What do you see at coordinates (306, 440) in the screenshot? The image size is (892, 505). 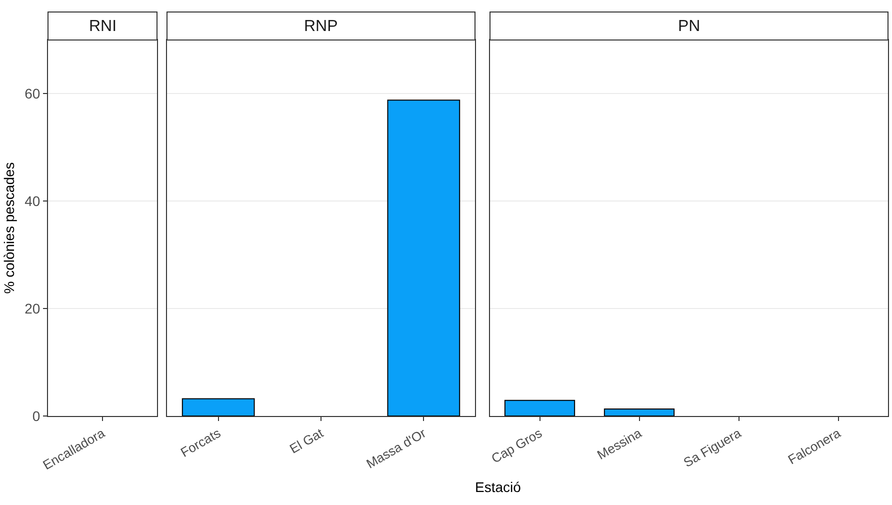 I see `x-tick-label: El Gat` at bounding box center [306, 440].